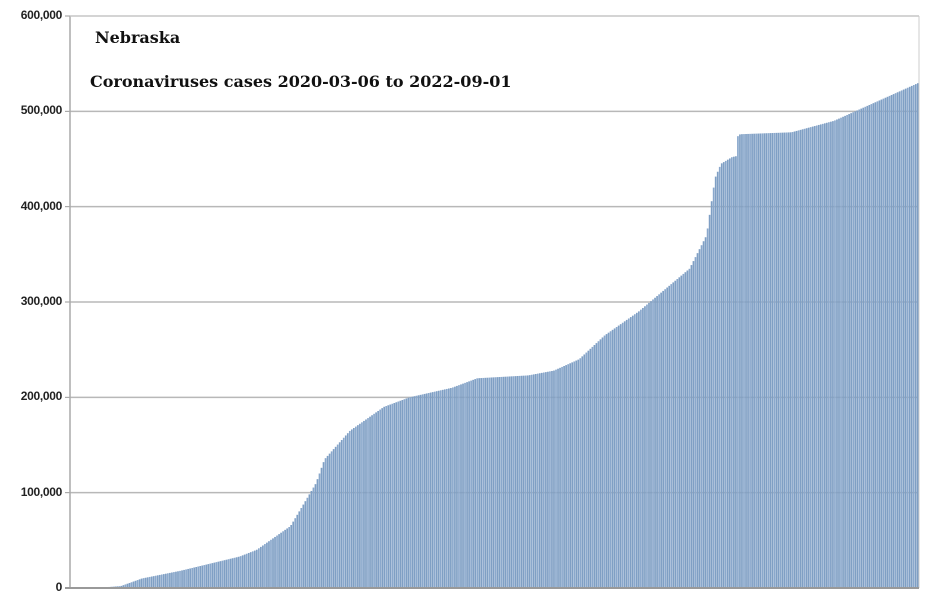  Describe the element at coordinates (59, 587) in the screenshot. I see `y-tick-label: 0` at that location.